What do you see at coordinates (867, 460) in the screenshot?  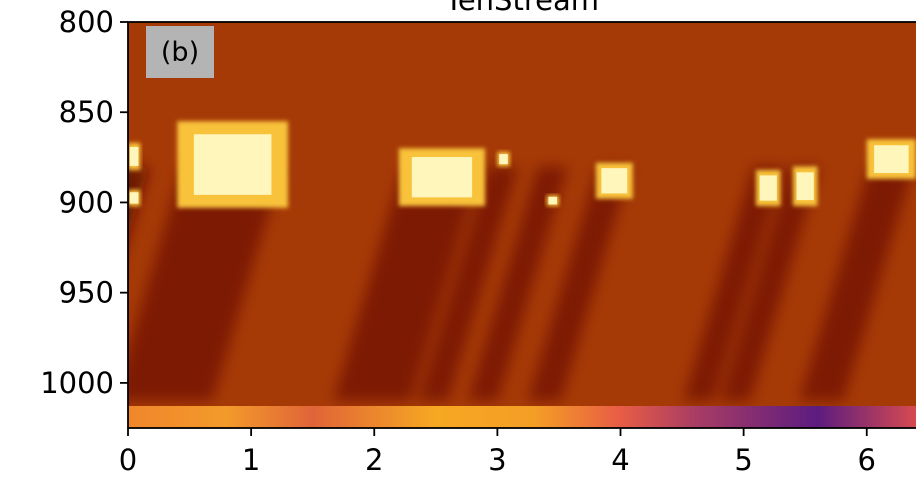 I see `x-tick-label: 6` at bounding box center [867, 460].